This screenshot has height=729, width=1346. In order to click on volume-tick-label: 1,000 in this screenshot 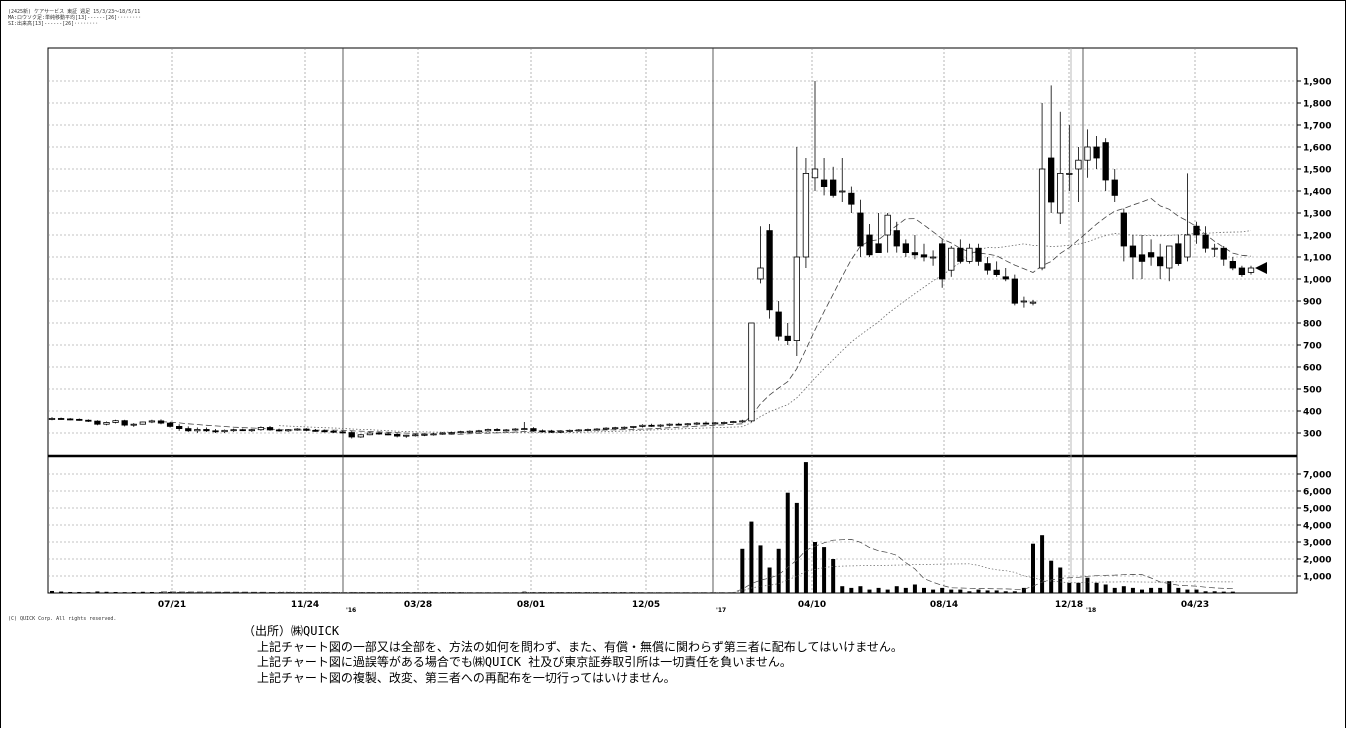, I will do `click(1317, 578)`.